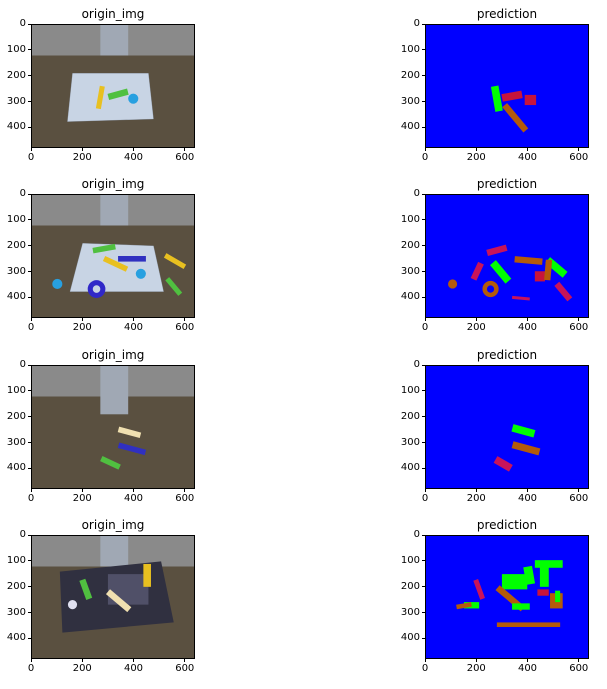  Describe the element at coordinates (113, 355) in the screenshot. I see `origin-title-row-3: origin_img` at that location.